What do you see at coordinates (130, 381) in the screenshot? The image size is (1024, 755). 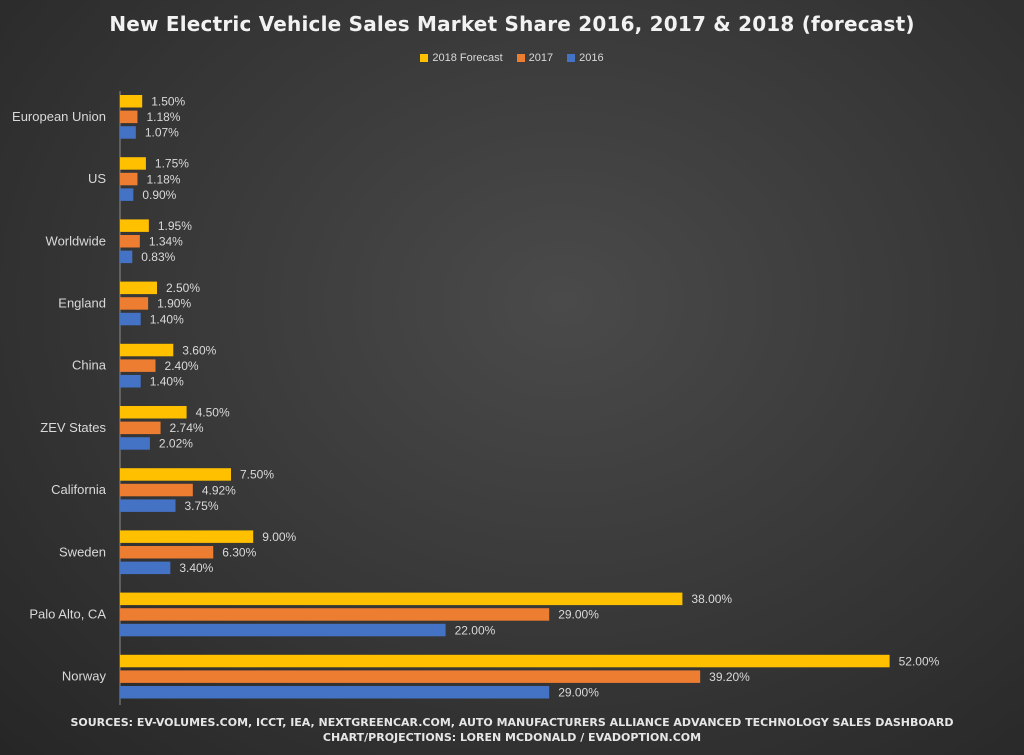 I see `bar-2016-china` at bounding box center [130, 381].